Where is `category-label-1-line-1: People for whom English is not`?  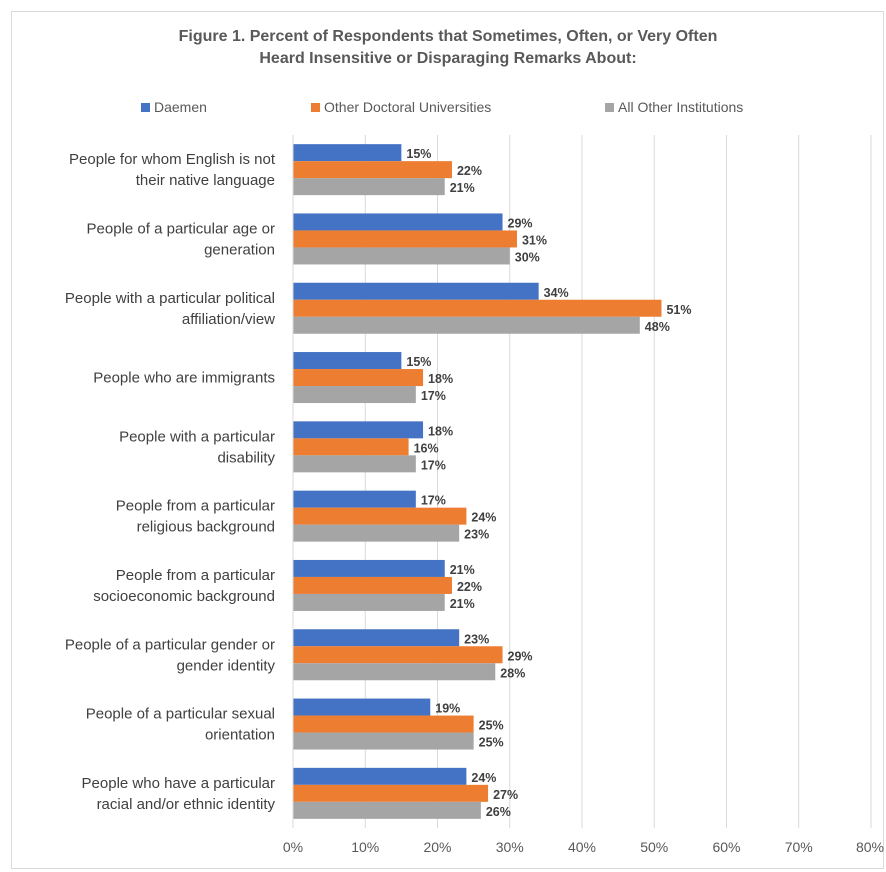 category-label-1-line-1: People for whom English is not is located at coordinates (172, 159).